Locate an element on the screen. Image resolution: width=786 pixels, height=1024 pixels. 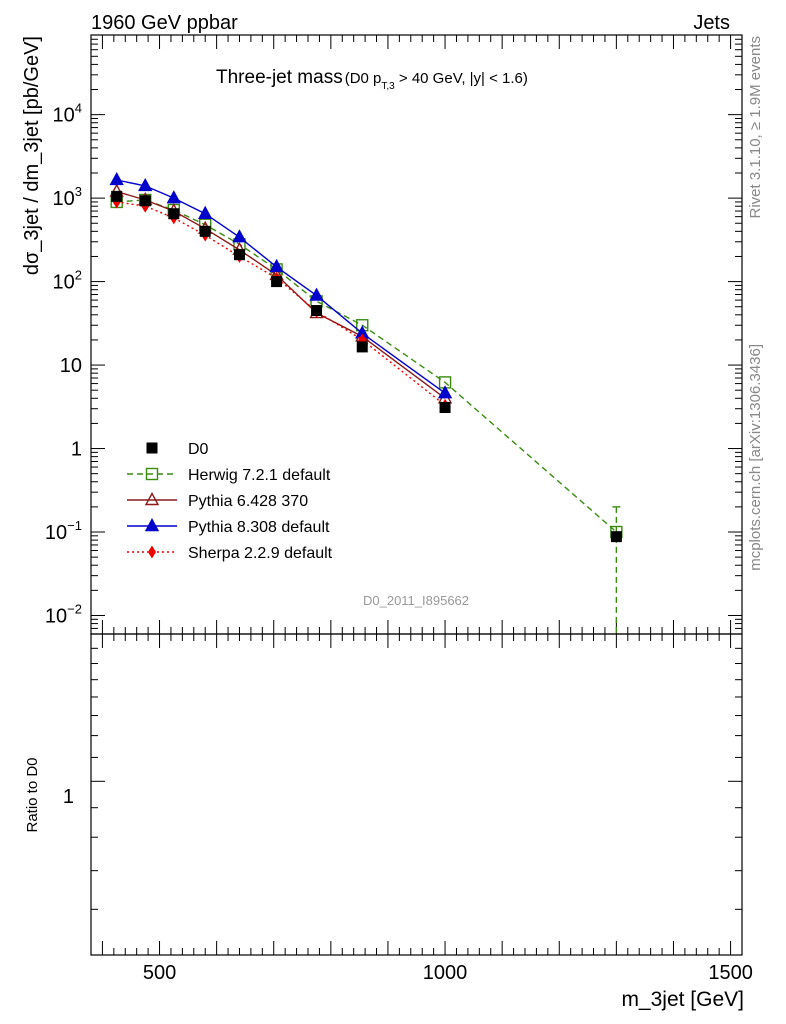
legend-label-pythia8: Pythia 8.308 default is located at coordinates (259, 527).